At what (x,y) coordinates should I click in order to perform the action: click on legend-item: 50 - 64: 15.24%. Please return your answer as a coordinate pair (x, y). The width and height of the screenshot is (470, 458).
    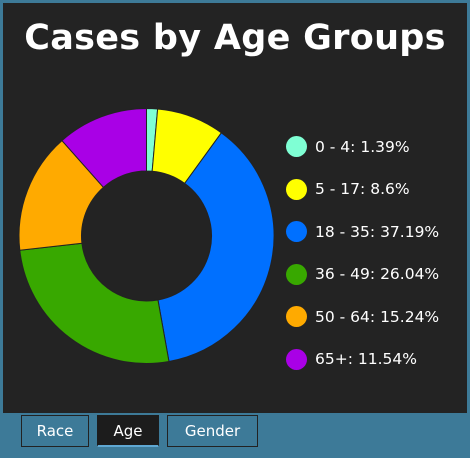
    Looking at the image, I should click on (362, 316).